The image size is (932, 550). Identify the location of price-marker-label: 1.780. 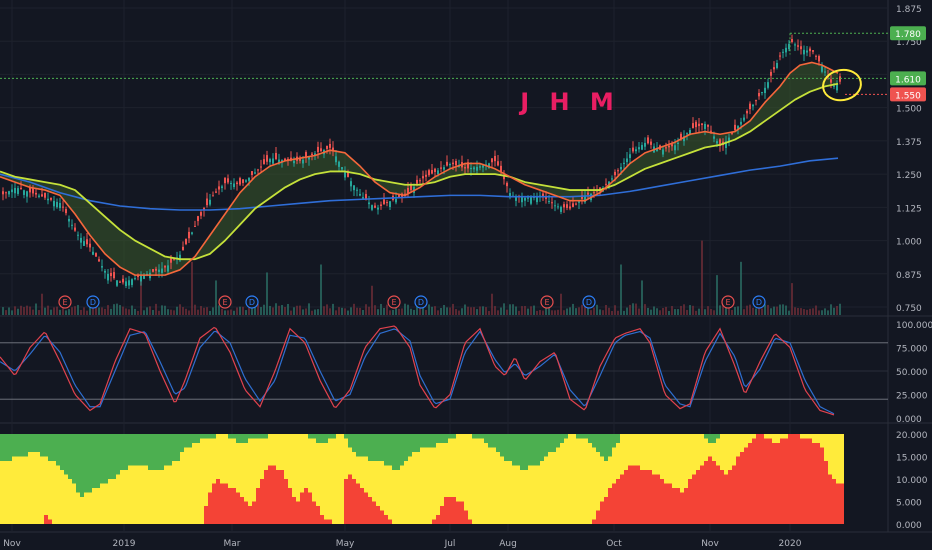
(908, 35).